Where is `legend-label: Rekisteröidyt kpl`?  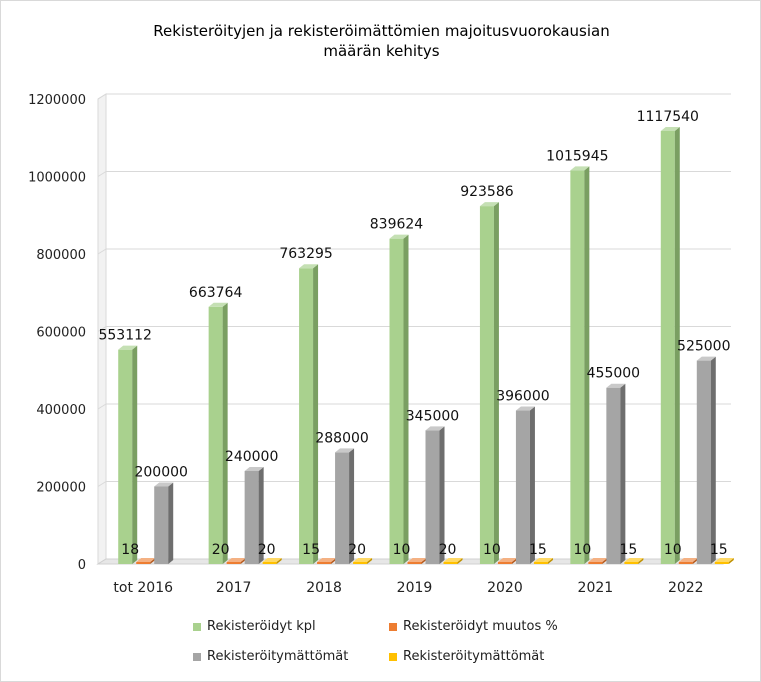 legend-label: Rekisteröidyt kpl is located at coordinates (261, 626).